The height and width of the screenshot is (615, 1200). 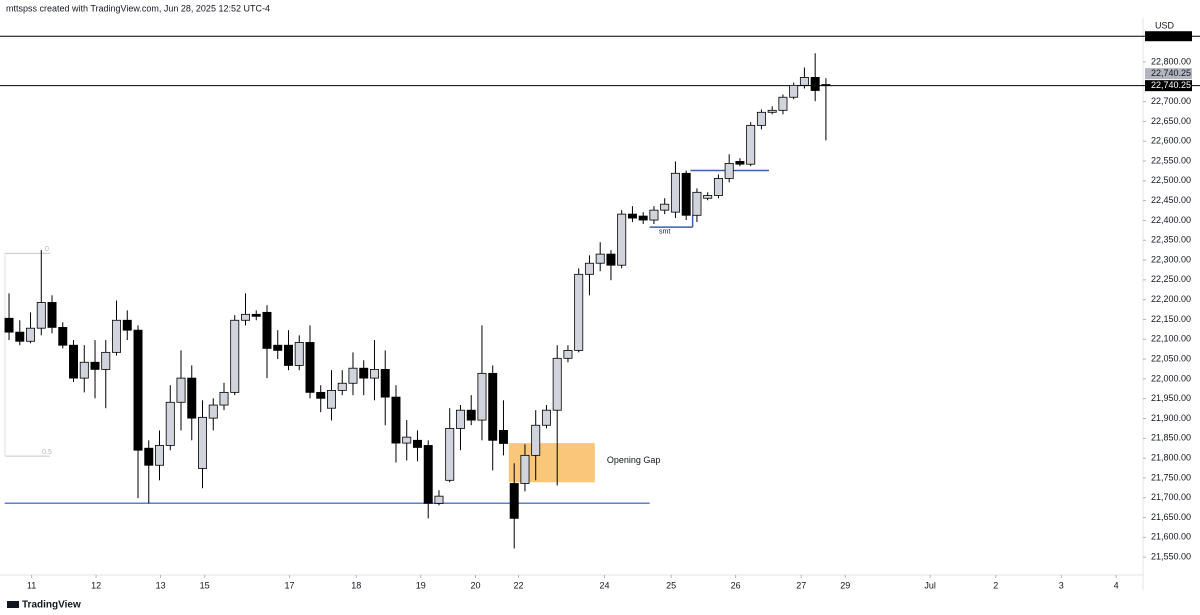 I want to click on y-tick-label: 22,050.00, so click(x=1171, y=358).